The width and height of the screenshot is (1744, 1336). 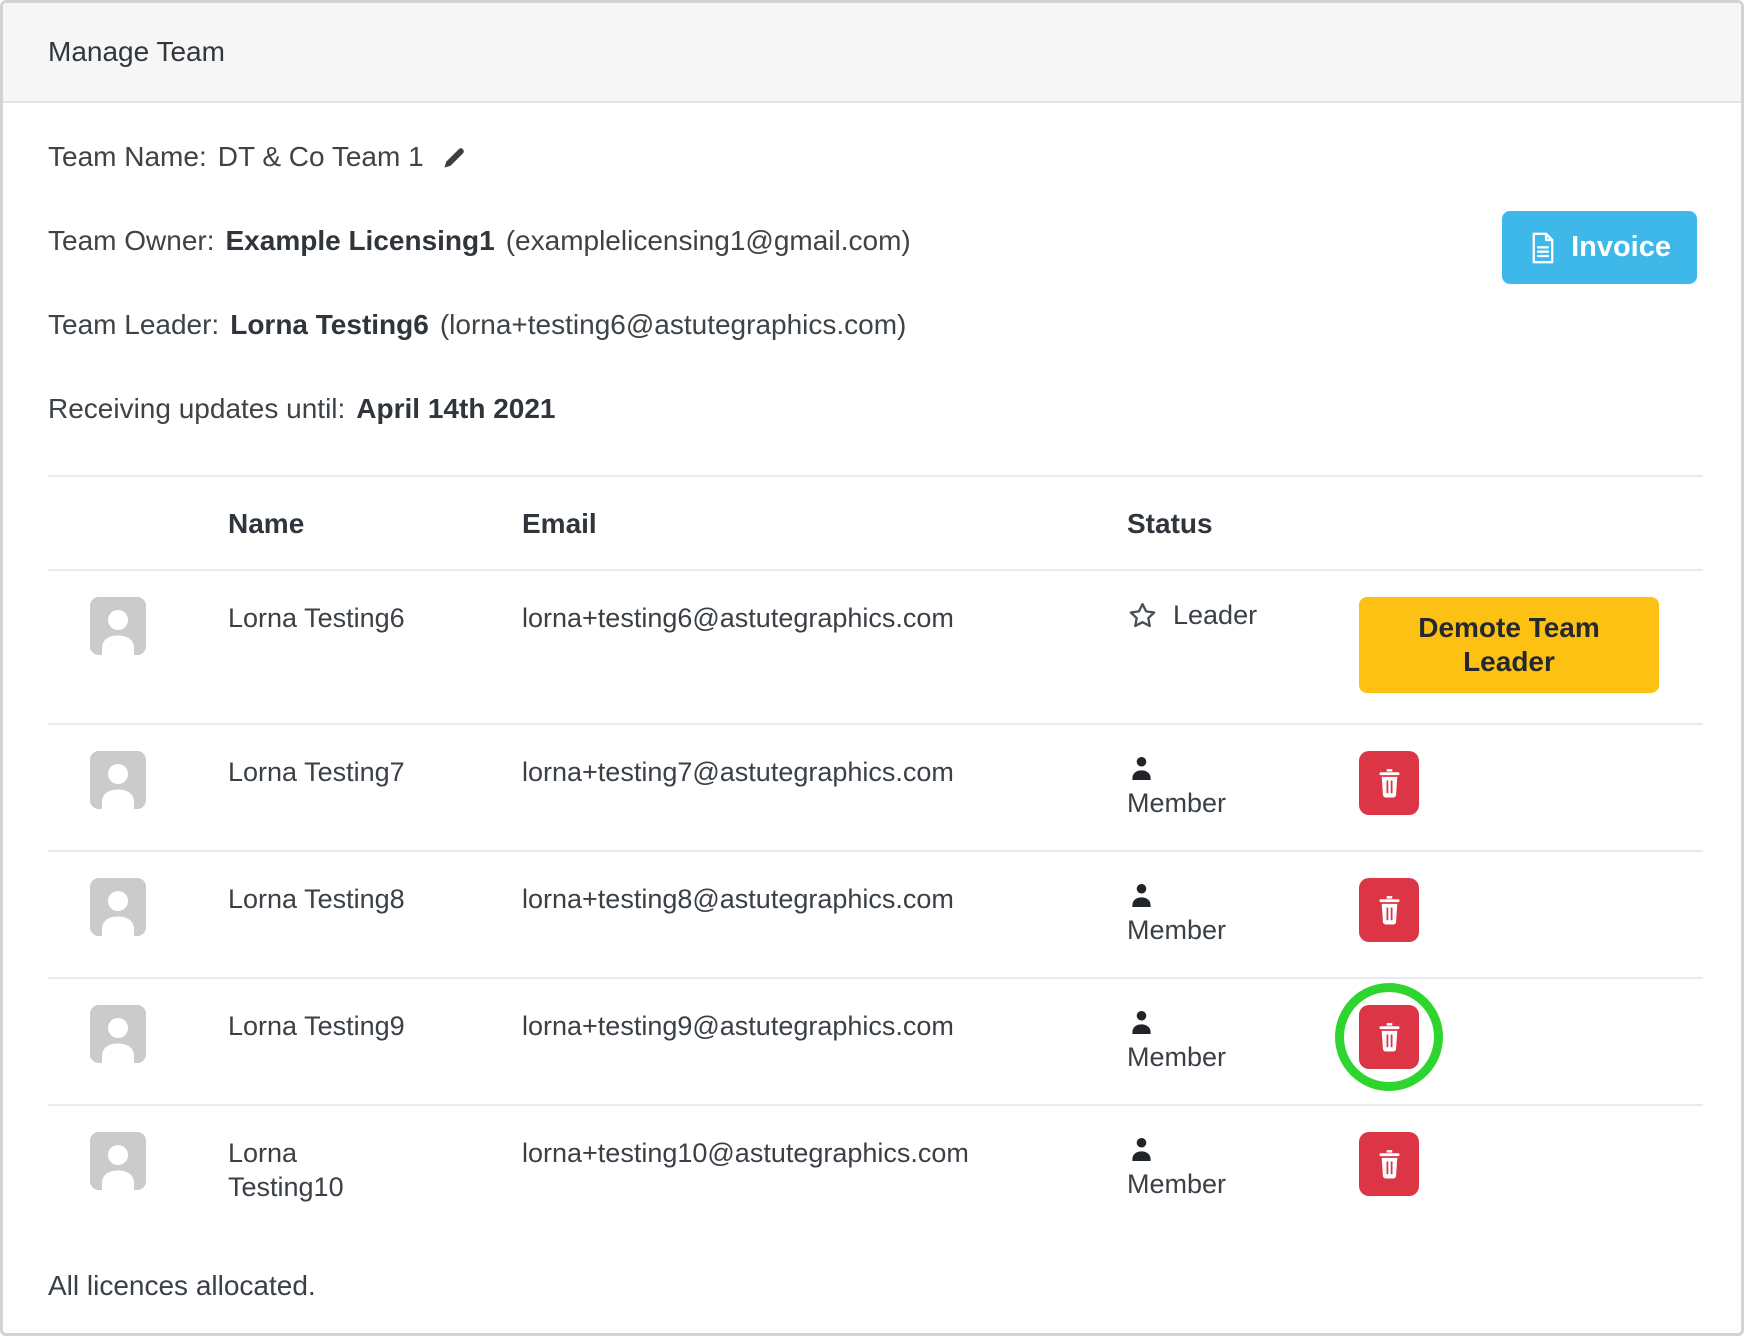 I want to click on email-column-header: Email, so click(x=824, y=523).